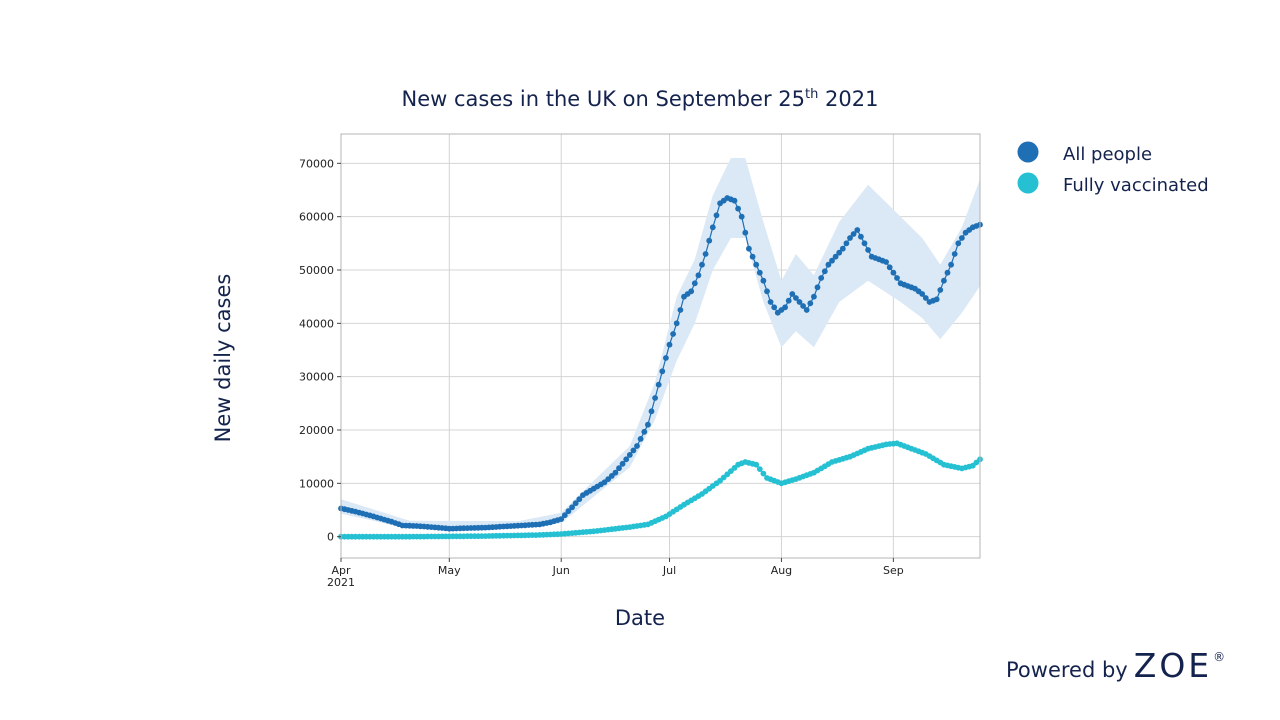 The height and width of the screenshot is (720, 1280). What do you see at coordinates (1219, 657) in the screenshot?
I see `registered-mark: ®` at bounding box center [1219, 657].